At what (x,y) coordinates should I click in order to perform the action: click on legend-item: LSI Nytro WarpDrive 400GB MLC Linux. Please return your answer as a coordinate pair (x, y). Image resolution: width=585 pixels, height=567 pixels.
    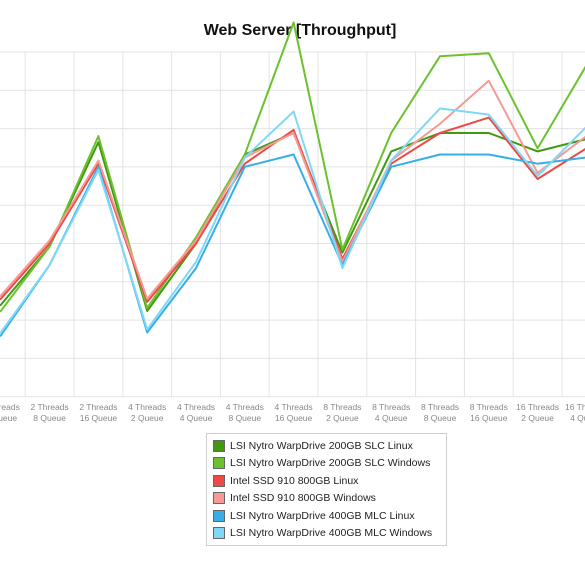
    Looking at the image, I should click on (326, 516).